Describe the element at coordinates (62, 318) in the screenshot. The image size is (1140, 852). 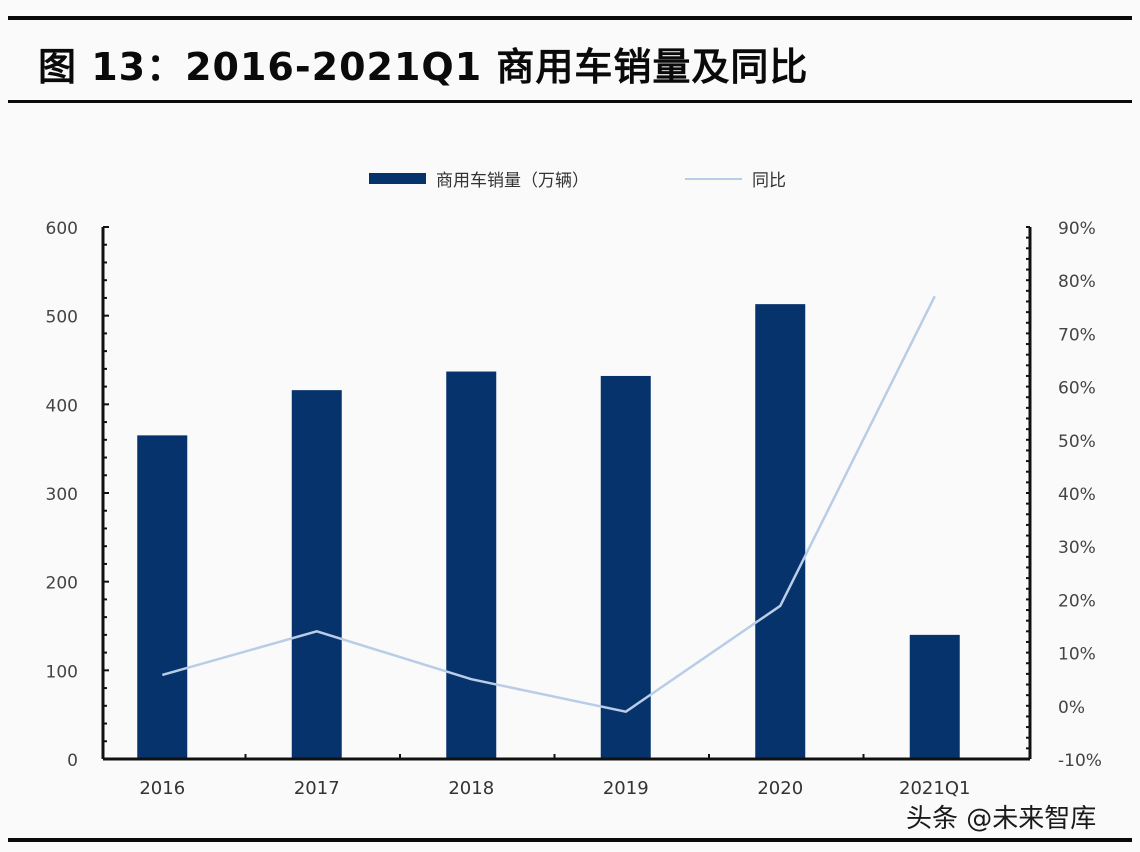
I see `left-tick-label: 500` at that location.